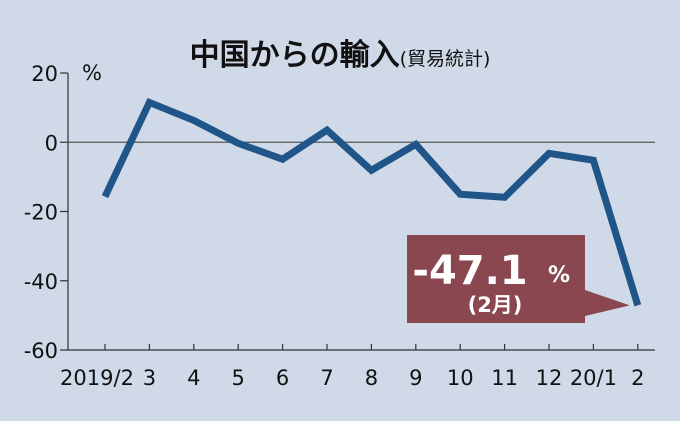 The image size is (680, 421). What do you see at coordinates (504, 378) in the screenshot?
I see `x-tick-label: 11` at bounding box center [504, 378].